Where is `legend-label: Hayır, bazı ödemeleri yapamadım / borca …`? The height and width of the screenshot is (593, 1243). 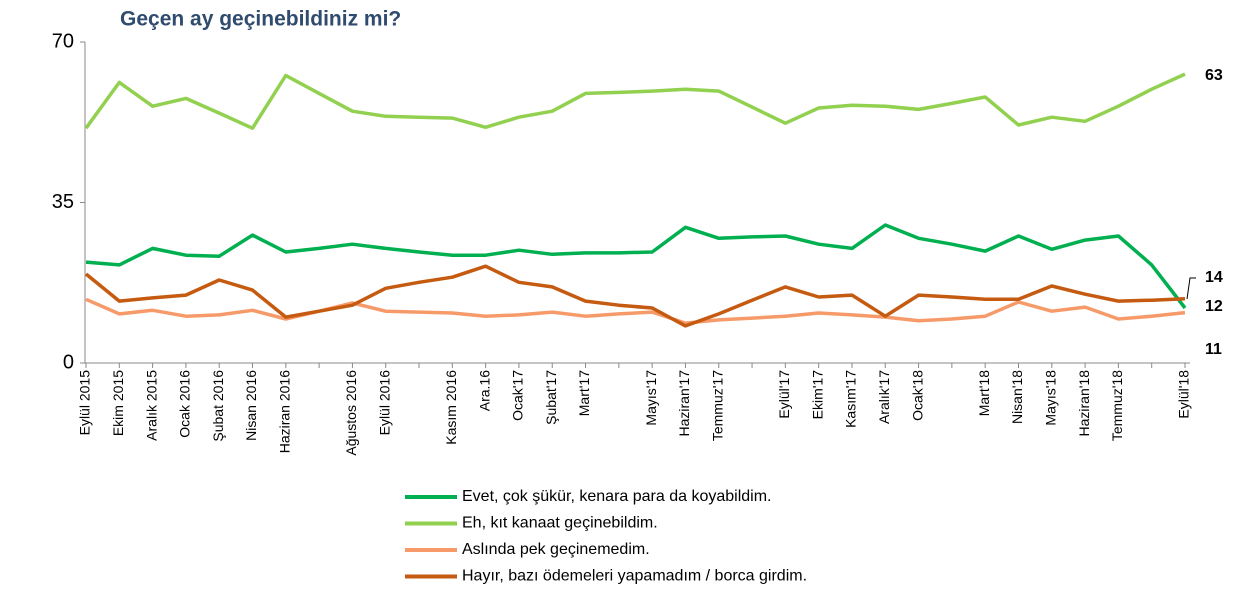 legend-label: Hayır, bazı ödemeleri yapamadım / borca … is located at coordinates (634, 576).